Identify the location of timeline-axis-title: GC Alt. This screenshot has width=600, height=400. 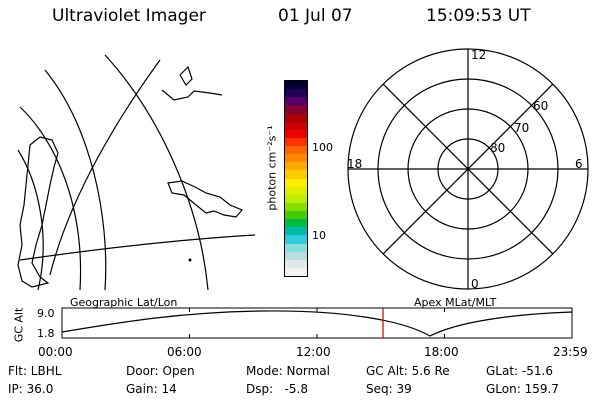
(19, 325).